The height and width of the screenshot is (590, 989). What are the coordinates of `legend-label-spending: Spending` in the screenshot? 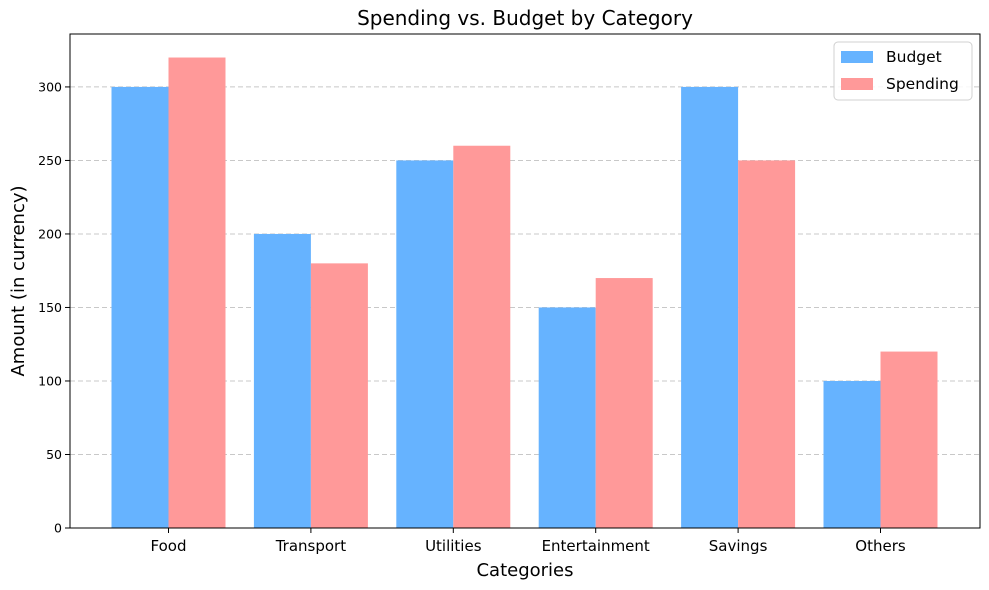 It's located at (922, 84).